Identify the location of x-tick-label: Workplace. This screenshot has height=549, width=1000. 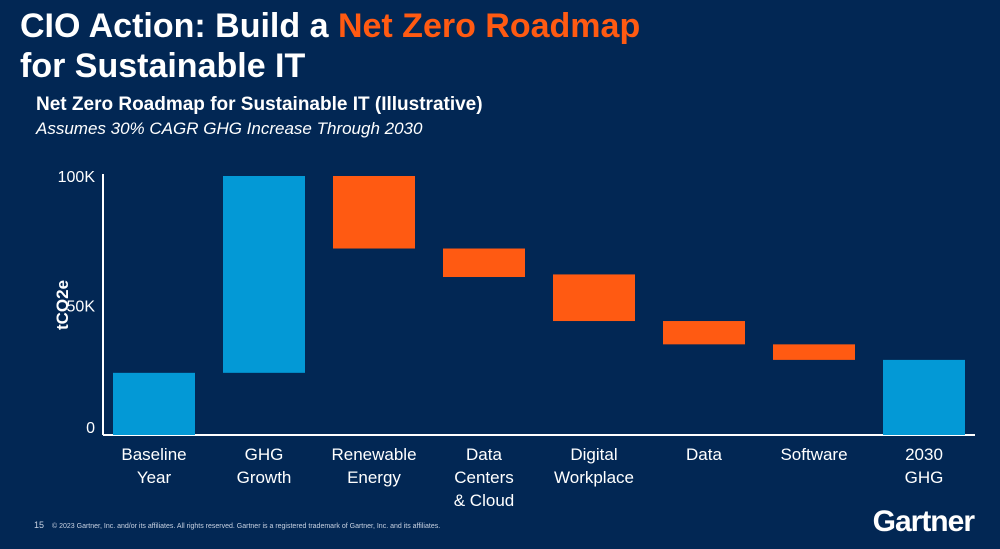
(594, 477).